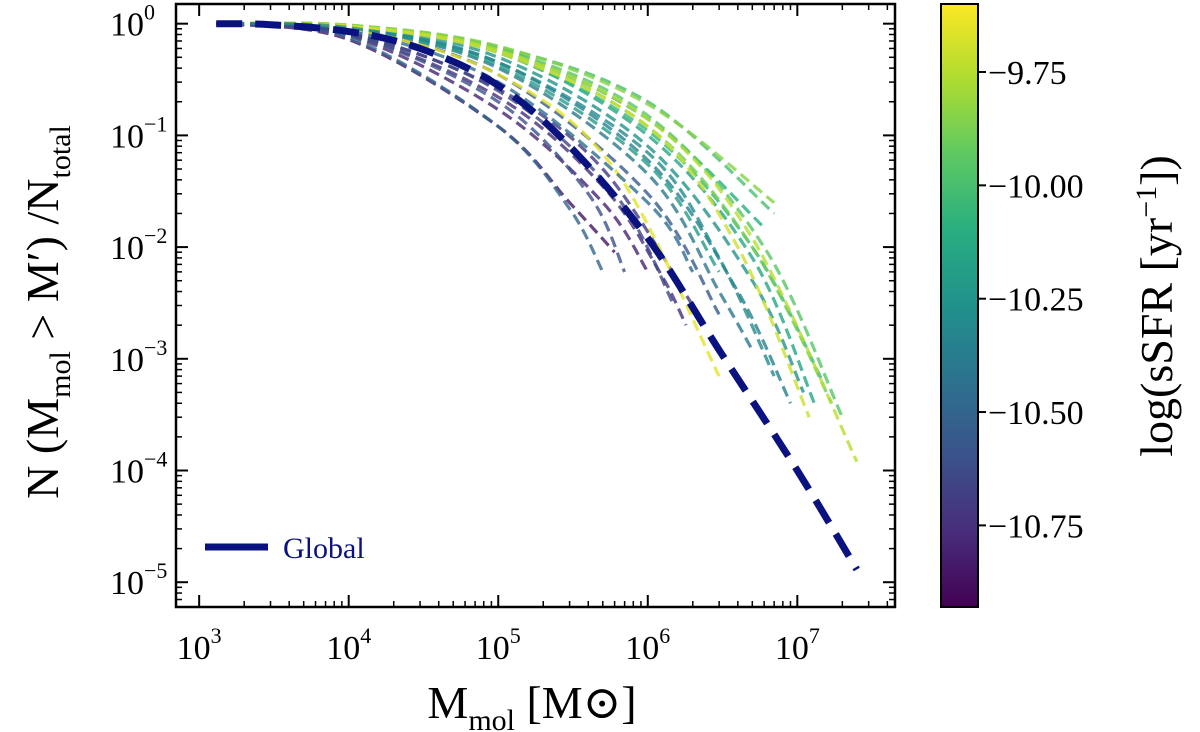 The height and width of the screenshot is (732, 1200). I want to click on x-tick-label: 10⁶, so click(647, 645).